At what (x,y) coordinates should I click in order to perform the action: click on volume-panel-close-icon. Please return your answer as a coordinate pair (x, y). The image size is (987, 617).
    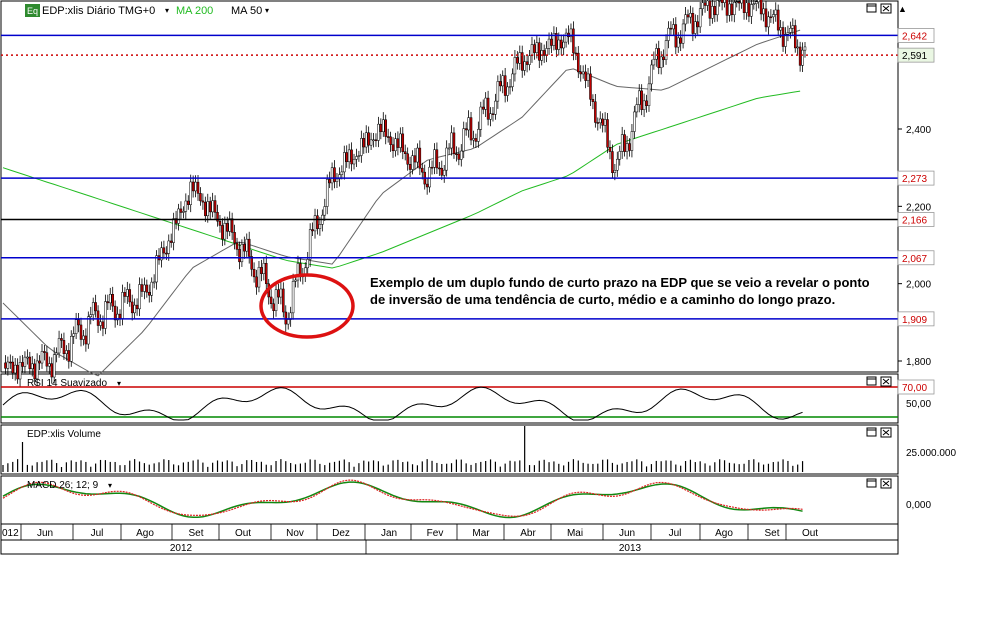
    Looking at the image, I should click on (886, 432).